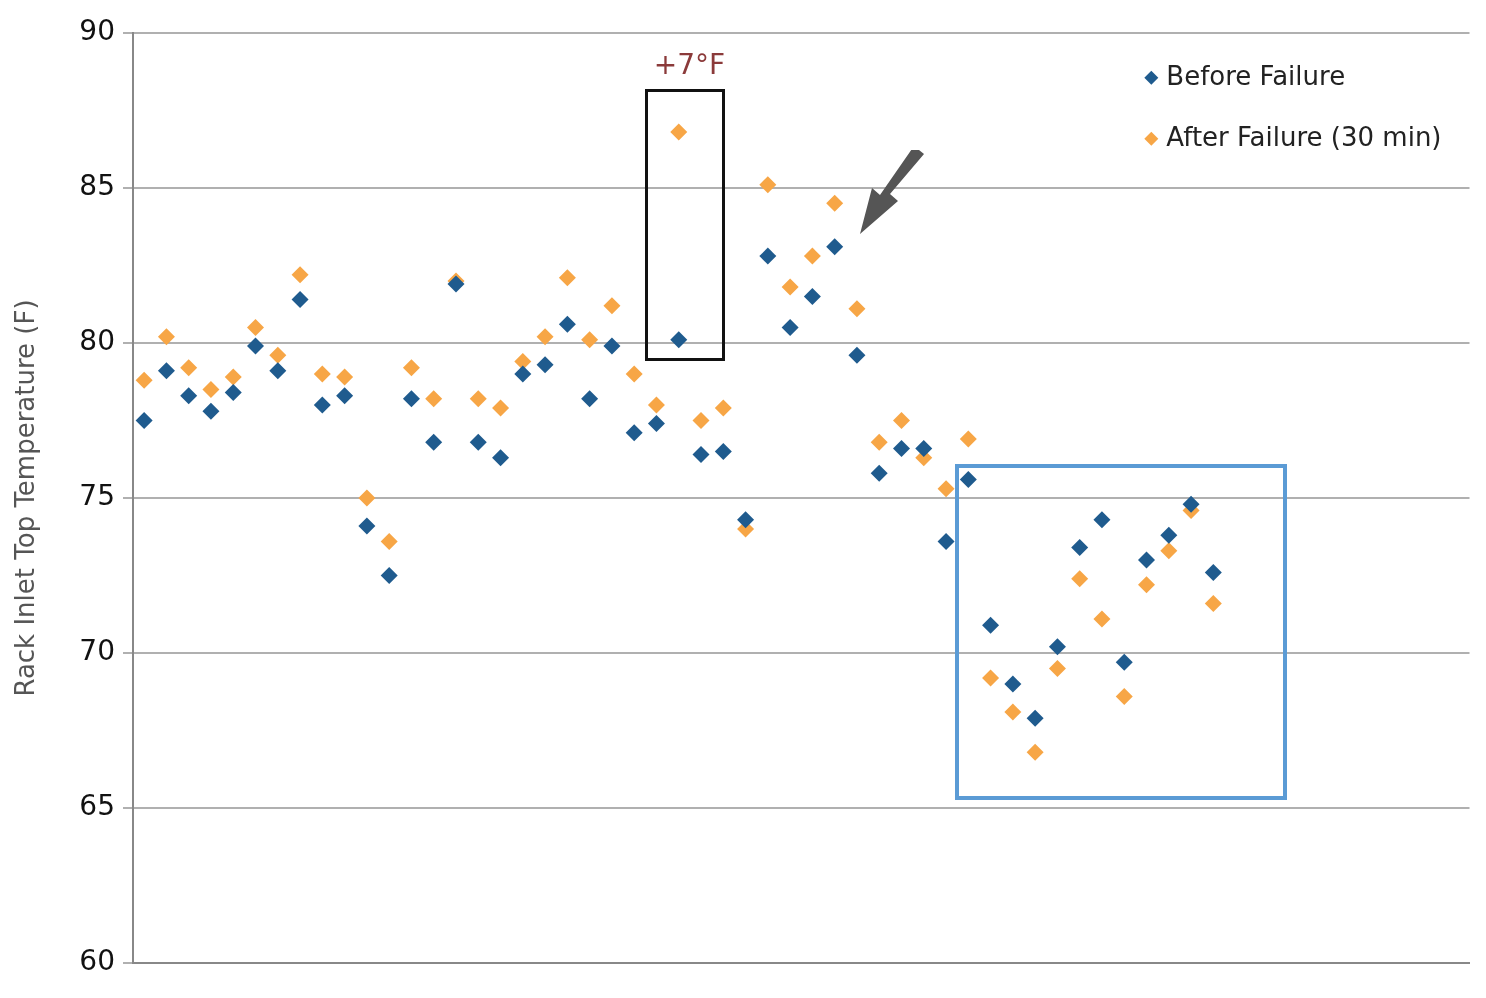  What do you see at coordinates (1304, 136) in the screenshot?
I see `legend-label: After Failure (30 min)` at bounding box center [1304, 136].